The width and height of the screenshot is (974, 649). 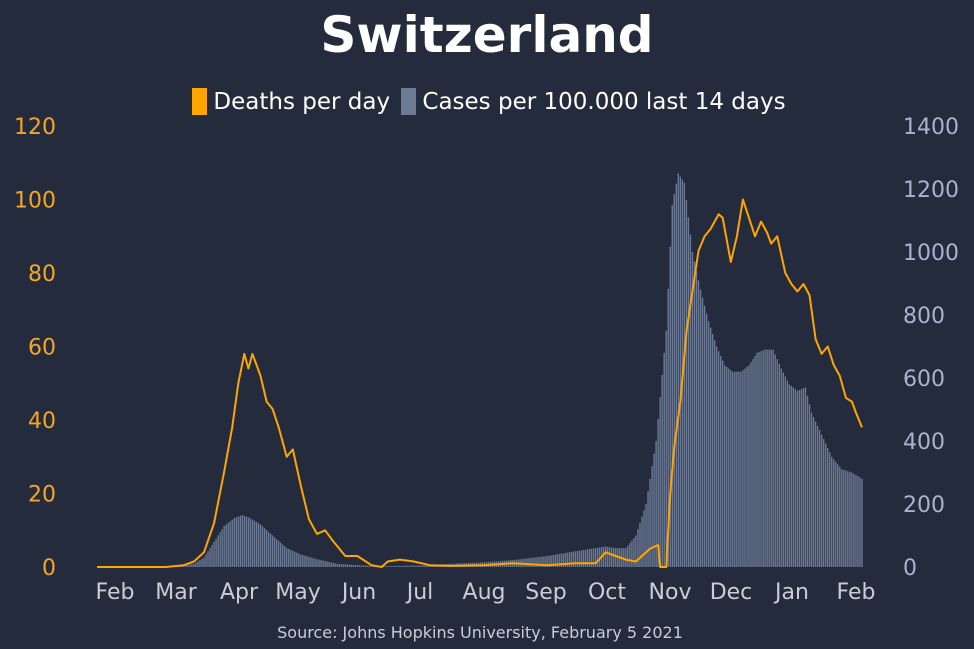 I want to click on right-axis-tick: 1400, so click(x=931, y=127).